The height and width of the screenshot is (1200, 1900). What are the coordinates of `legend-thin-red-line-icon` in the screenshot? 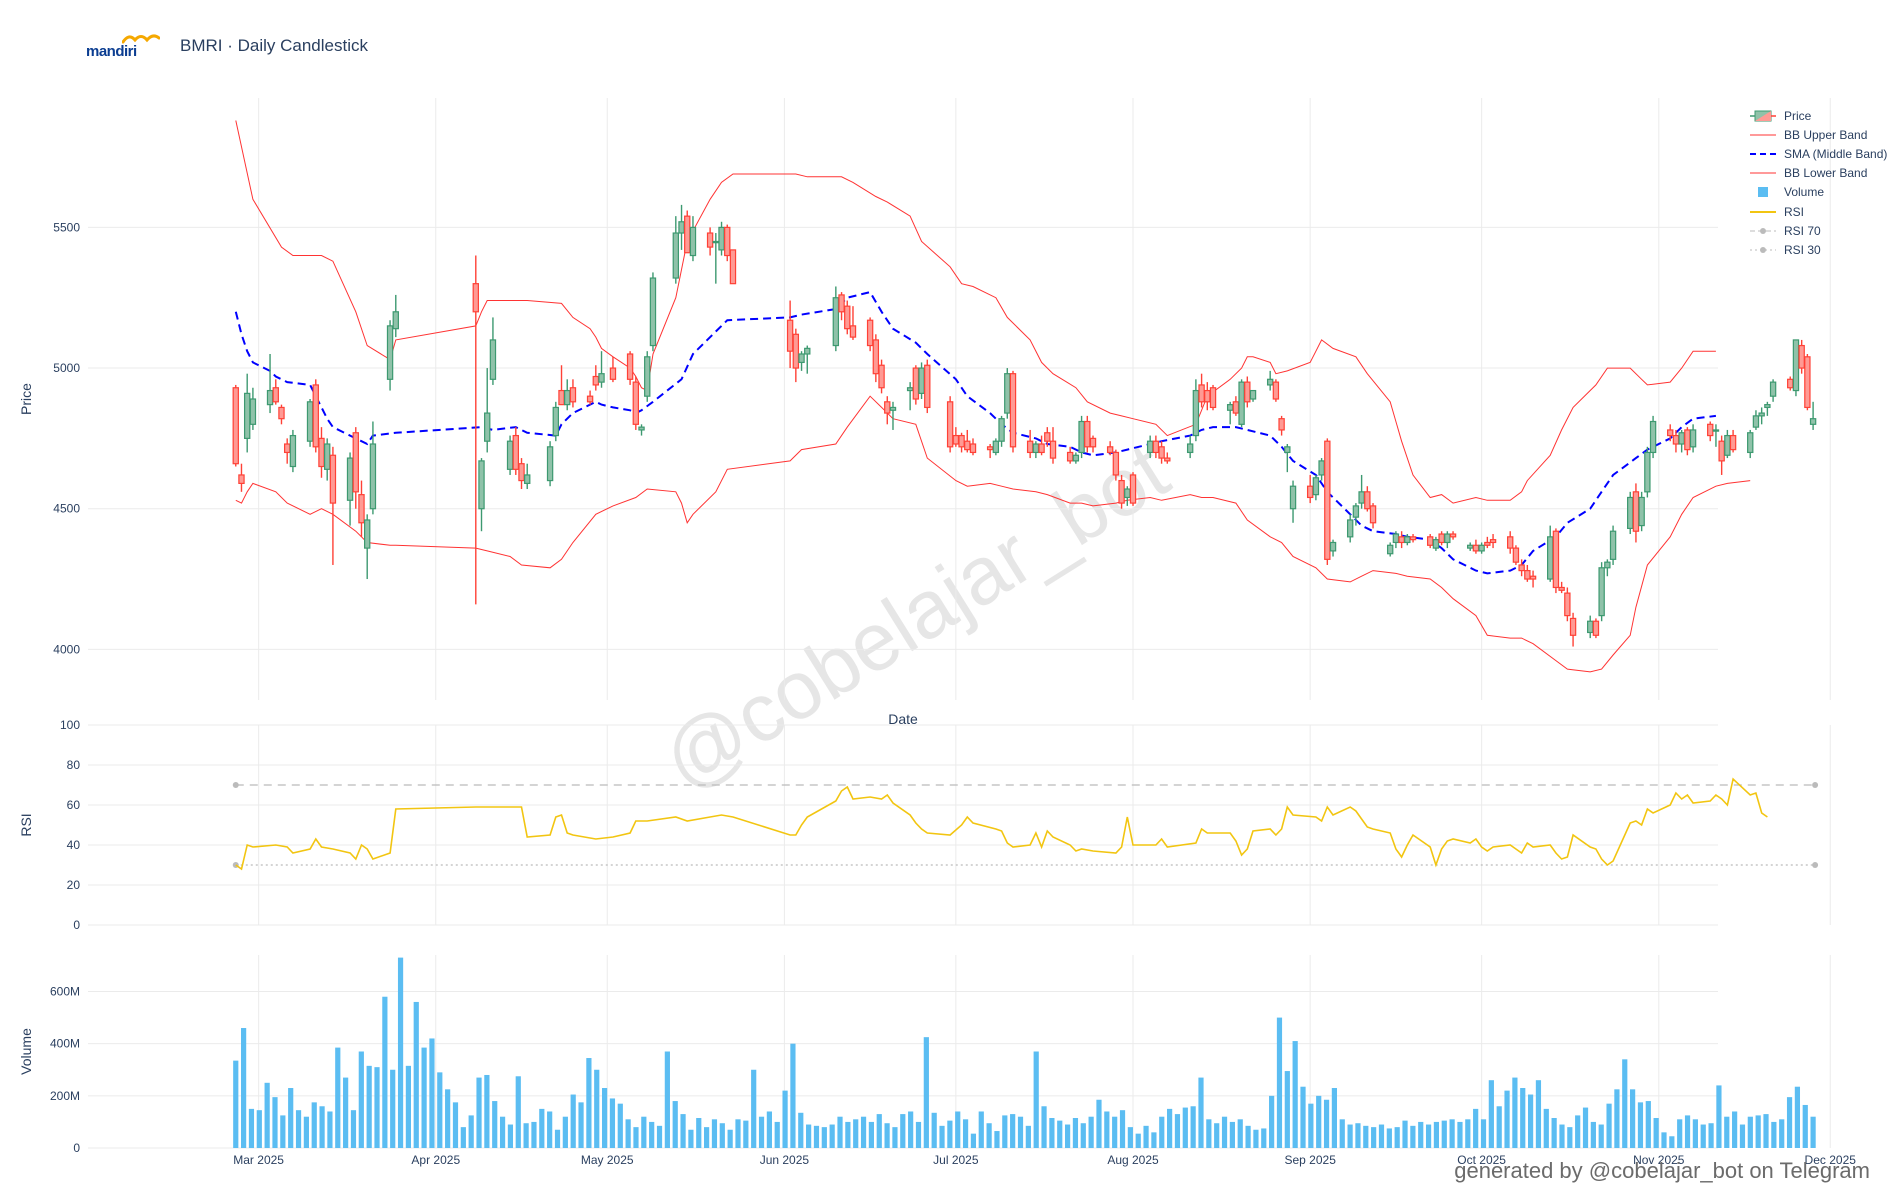 It's located at (1763, 135).